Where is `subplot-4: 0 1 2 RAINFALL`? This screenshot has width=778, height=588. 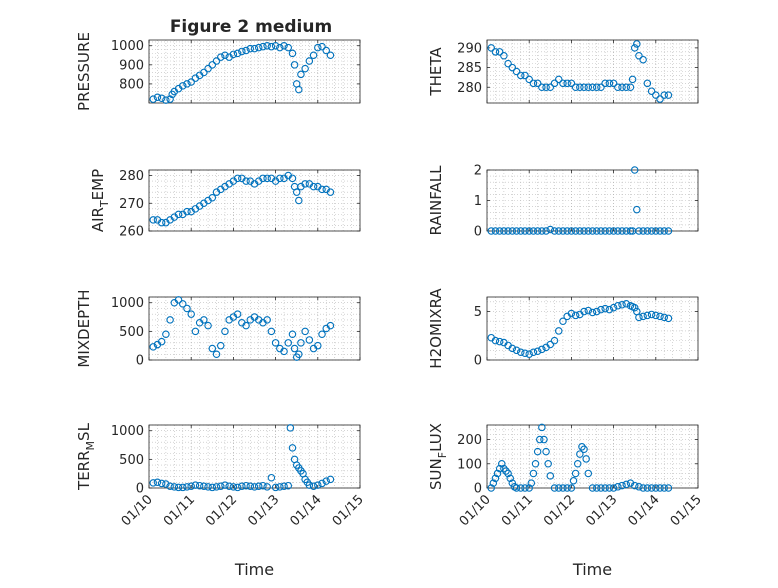
subplot-4: 0 1 2 RAINFALL is located at coordinates (563, 202).